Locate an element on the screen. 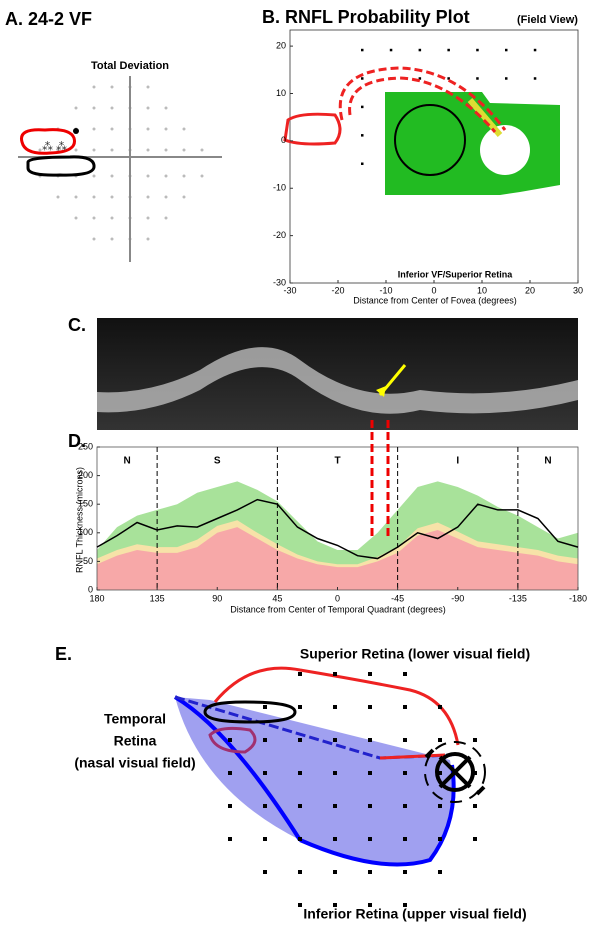  x-axis-label: Distance from Center of Fovea (degrees) is located at coordinates (435, 300).